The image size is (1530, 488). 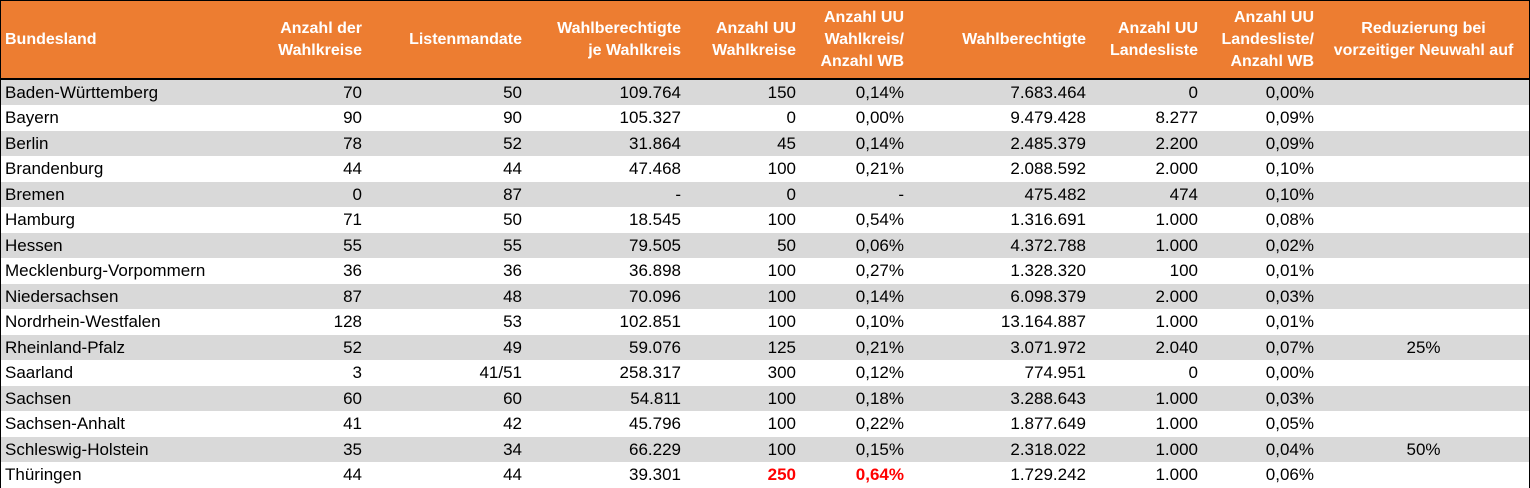 What do you see at coordinates (512, 347) in the screenshot?
I see `table-cell: 49` at bounding box center [512, 347].